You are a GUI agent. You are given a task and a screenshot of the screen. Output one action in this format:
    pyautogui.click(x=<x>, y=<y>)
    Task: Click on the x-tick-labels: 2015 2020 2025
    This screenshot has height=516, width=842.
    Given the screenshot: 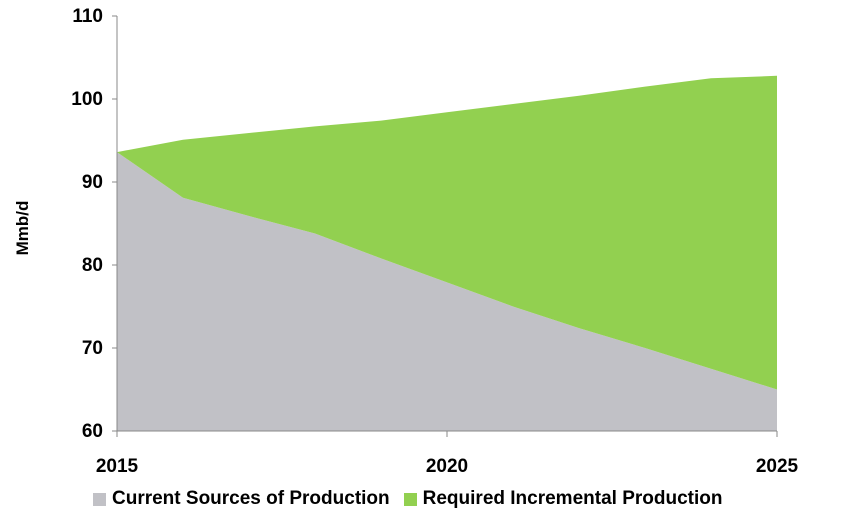 What is the action you would take?
    pyautogui.click(x=447, y=466)
    